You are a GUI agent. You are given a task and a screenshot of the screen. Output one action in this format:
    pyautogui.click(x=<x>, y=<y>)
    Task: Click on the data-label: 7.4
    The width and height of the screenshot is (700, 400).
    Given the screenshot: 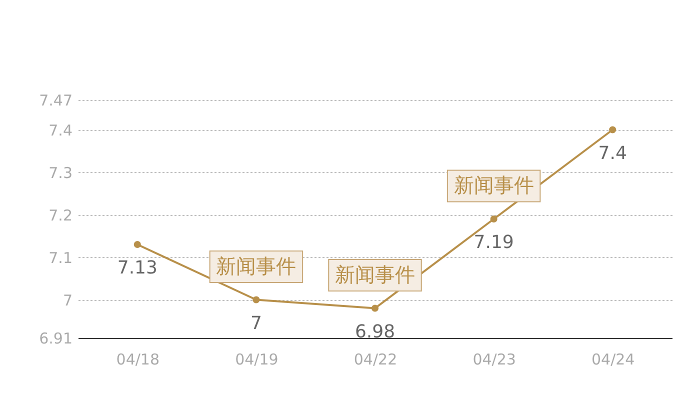 What is the action you would take?
    pyautogui.click(x=612, y=153)
    